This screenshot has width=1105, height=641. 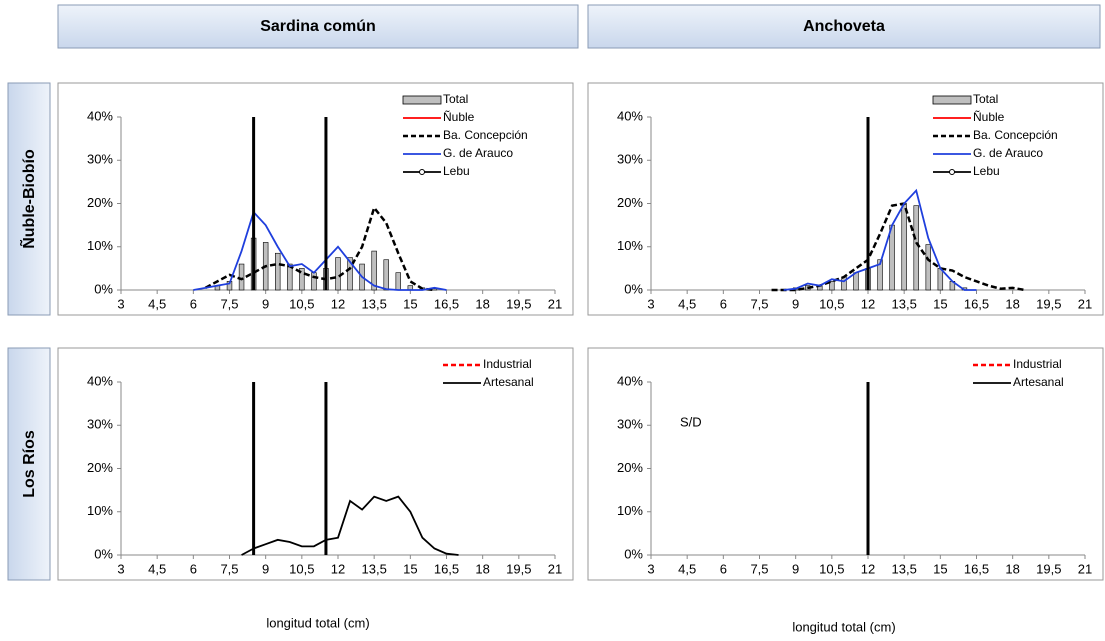 What do you see at coordinates (459, 117) in the screenshot?
I see `legend-label: Ñuble` at bounding box center [459, 117].